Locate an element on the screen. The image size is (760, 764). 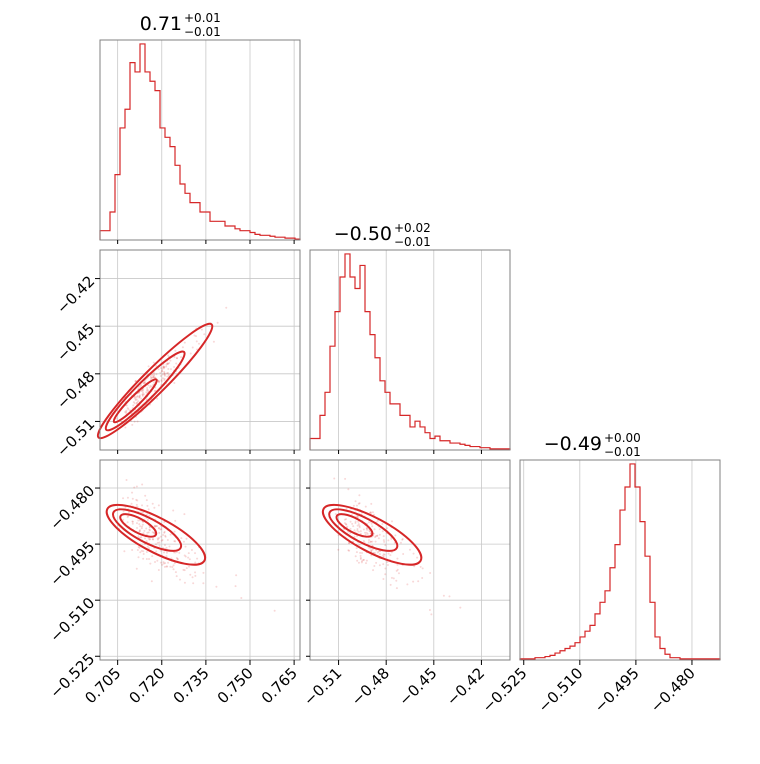
panel-frame is located at coordinates (200, 560).